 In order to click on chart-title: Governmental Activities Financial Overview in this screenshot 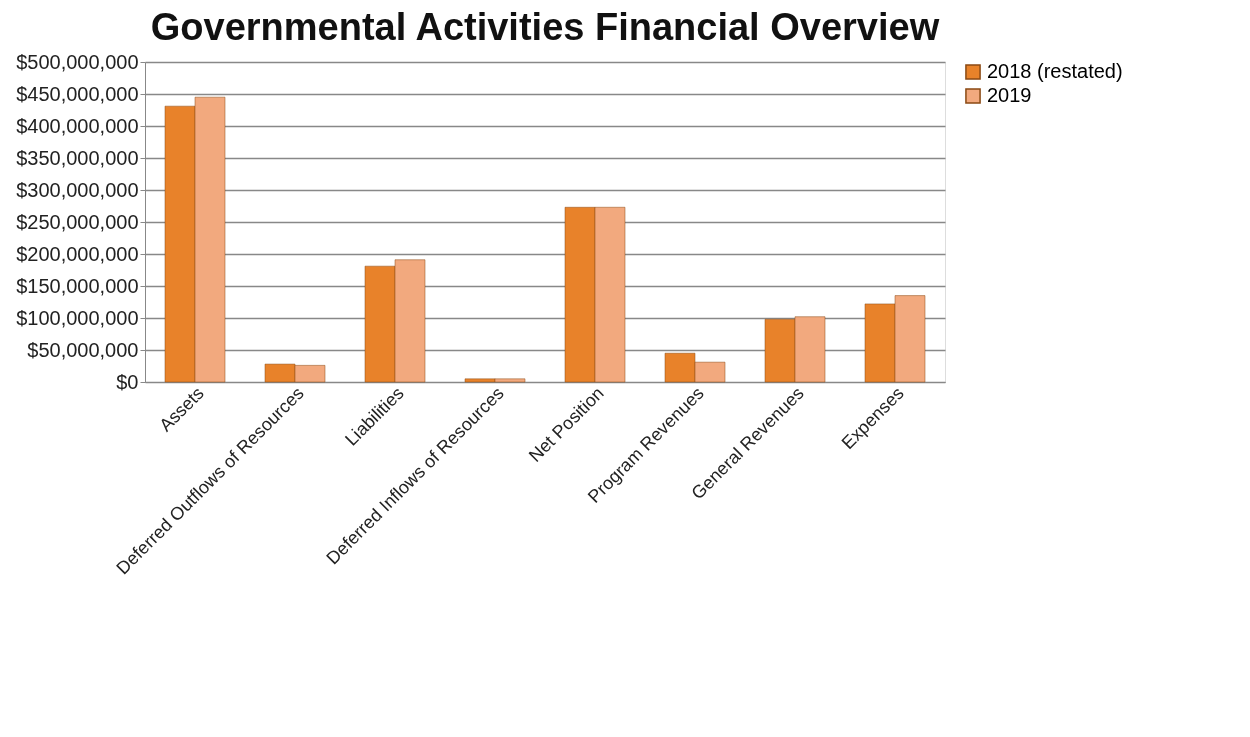, I will do `click(545, 27)`.